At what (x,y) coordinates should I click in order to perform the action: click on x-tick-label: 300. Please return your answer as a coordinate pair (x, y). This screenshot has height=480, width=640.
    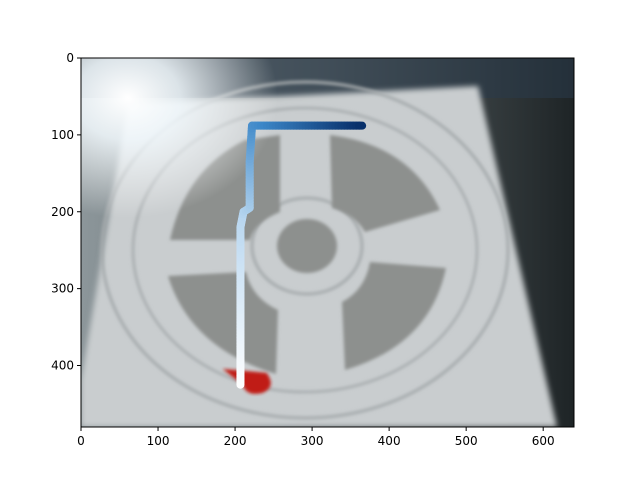
    Looking at the image, I should click on (312, 441).